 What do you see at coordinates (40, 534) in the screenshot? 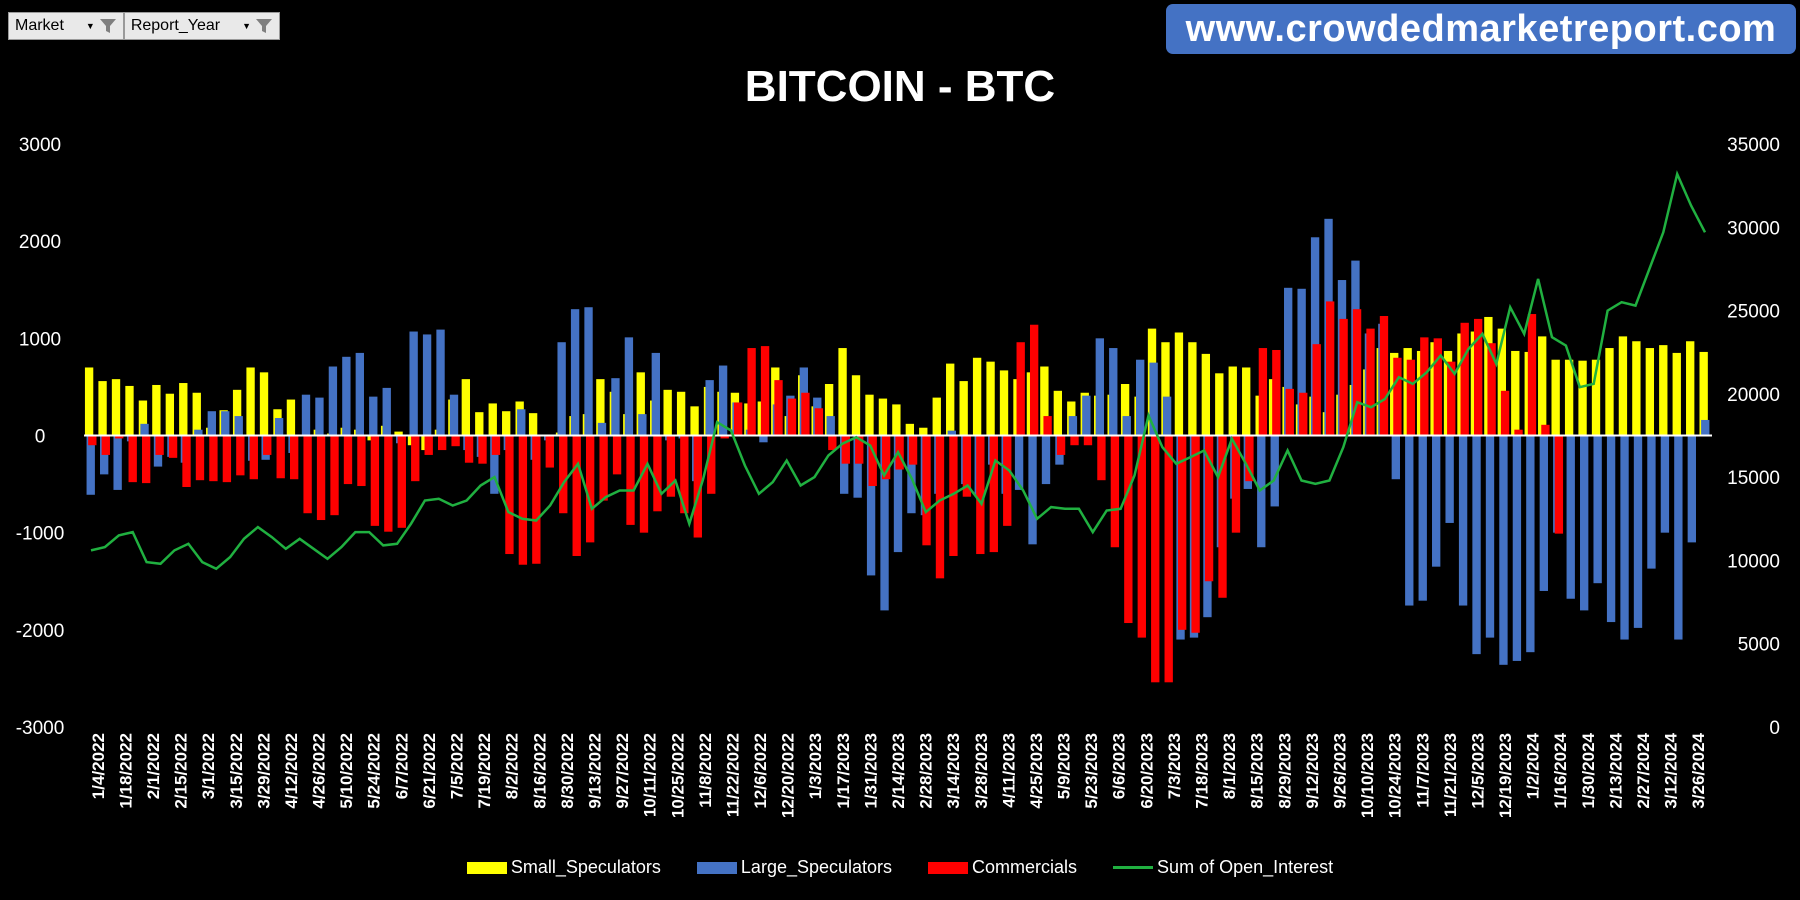
I see `y-left-tick-label: -1000` at bounding box center [40, 534].